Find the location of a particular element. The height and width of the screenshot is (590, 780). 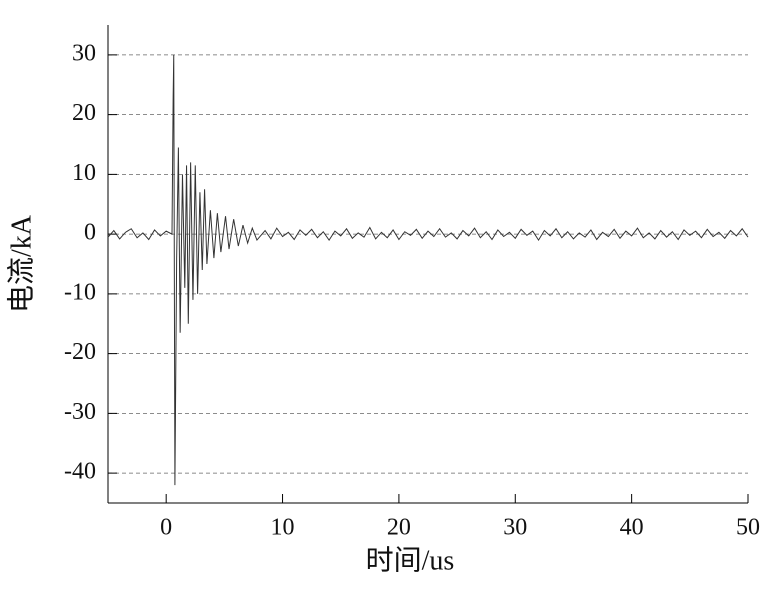

y-tick-label: -40 is located at coordinates (80, 472).